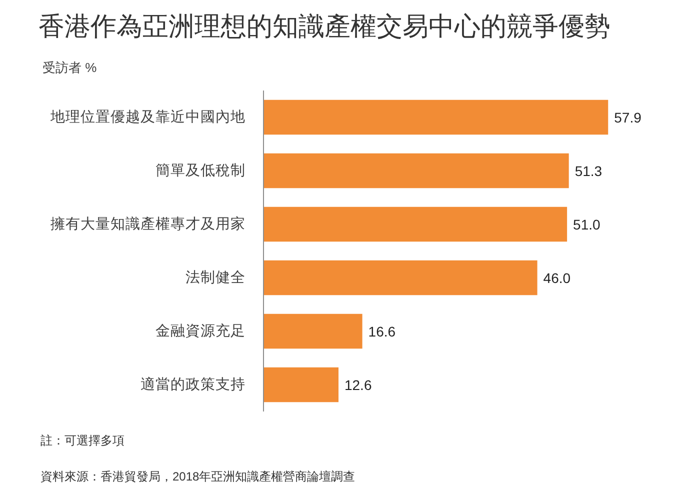  Describe the element at coordinates (628, 117) in the screenshot. I see `data-label: 57.9` at that location.